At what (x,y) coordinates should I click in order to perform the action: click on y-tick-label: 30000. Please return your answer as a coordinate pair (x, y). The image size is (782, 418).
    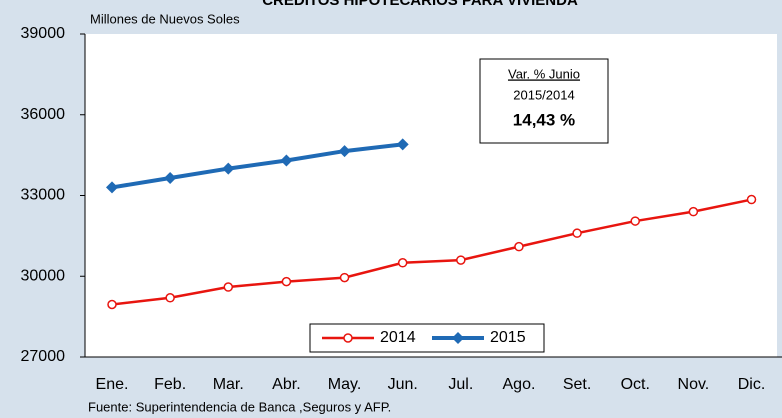
    Looking at the image, I should click on (43, 275).